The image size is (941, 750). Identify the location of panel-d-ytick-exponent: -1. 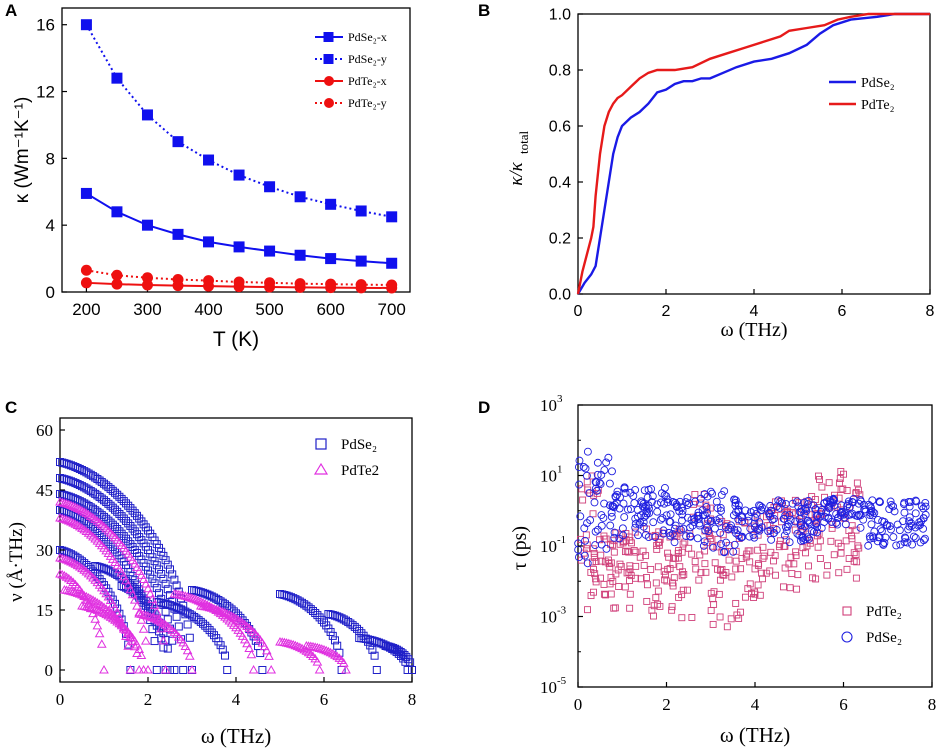
(561, 540).